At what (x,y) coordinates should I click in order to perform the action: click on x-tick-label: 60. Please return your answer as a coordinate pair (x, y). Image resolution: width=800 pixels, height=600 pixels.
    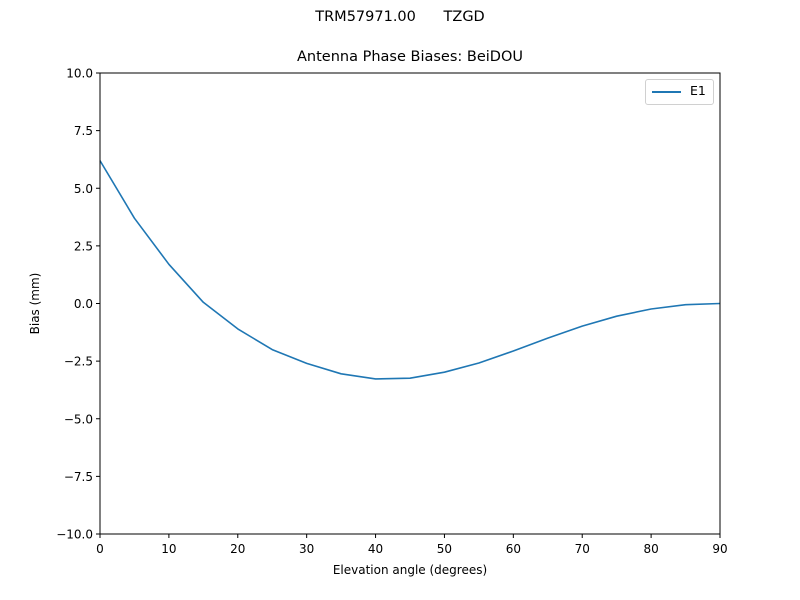
    Looking at the image, I should click on (513, 549).